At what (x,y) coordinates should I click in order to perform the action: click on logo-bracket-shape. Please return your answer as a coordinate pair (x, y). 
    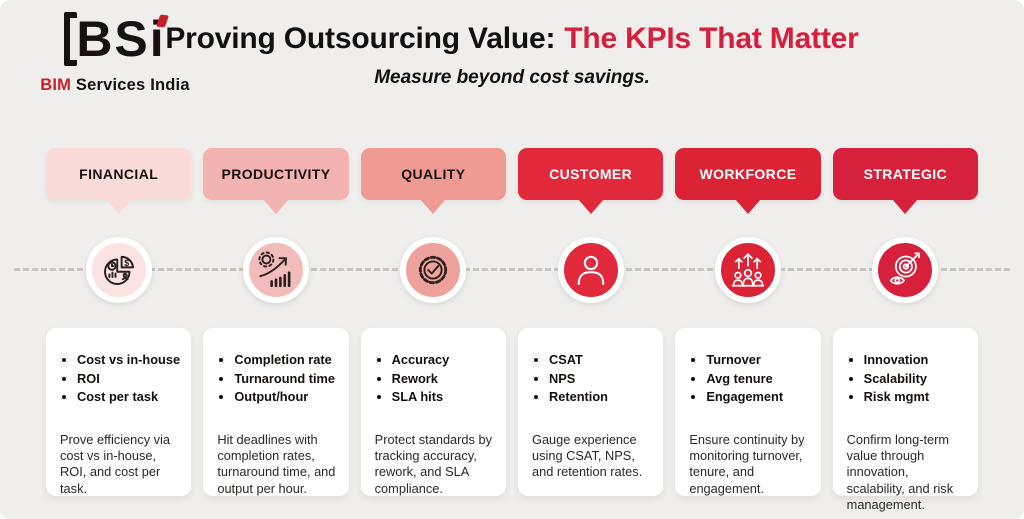
    Looking at the image, I should click on (71, 39).